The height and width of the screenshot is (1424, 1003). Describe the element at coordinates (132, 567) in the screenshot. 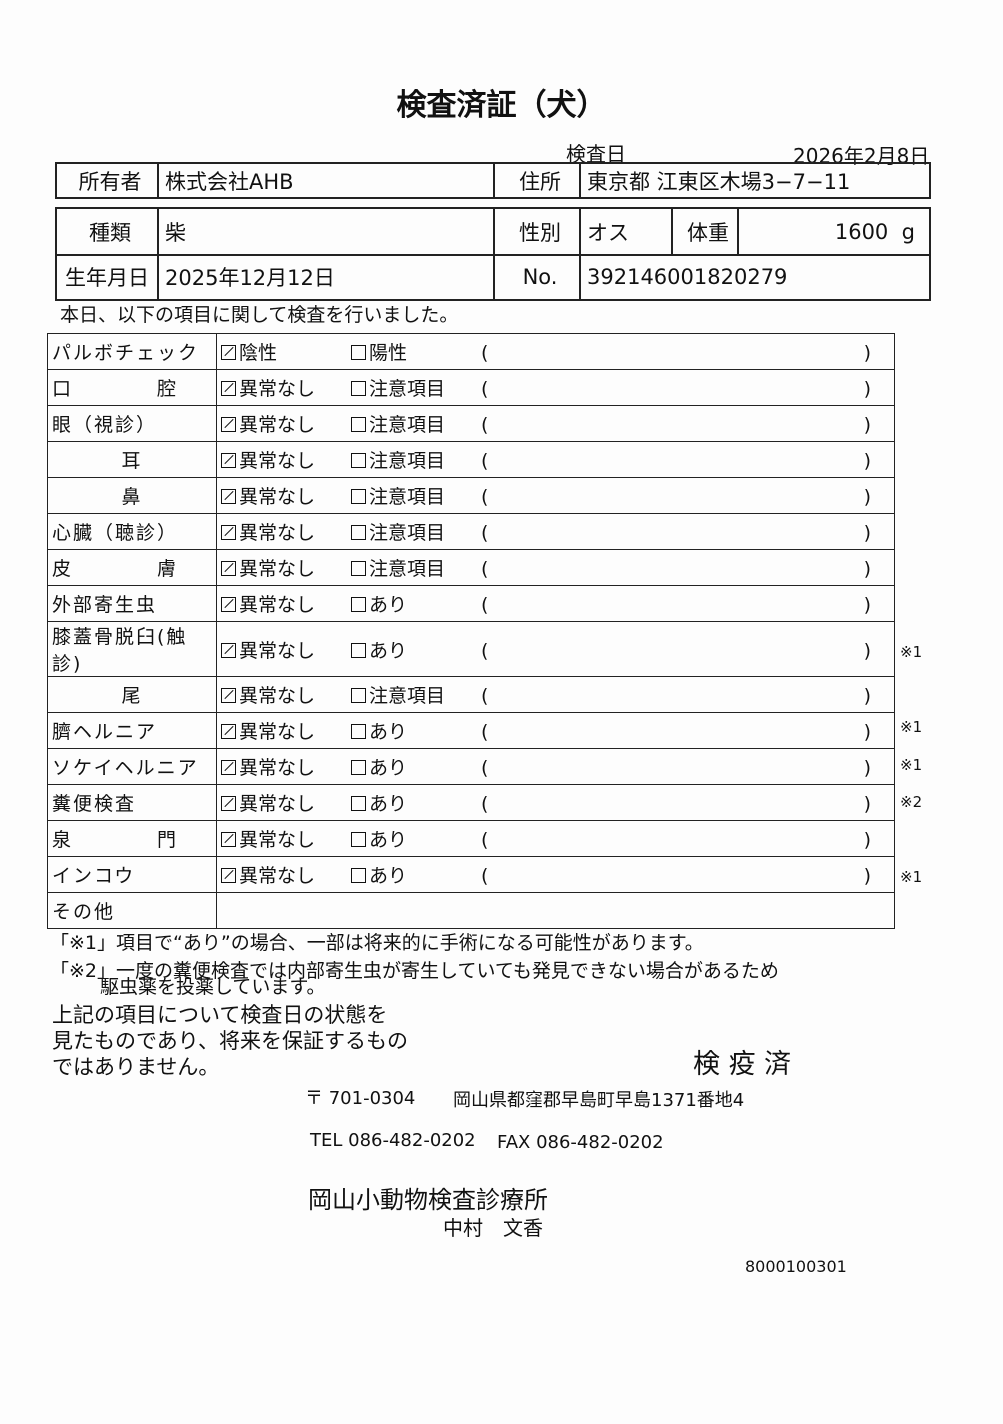

I see `item-label: 皮 膚` at that location.